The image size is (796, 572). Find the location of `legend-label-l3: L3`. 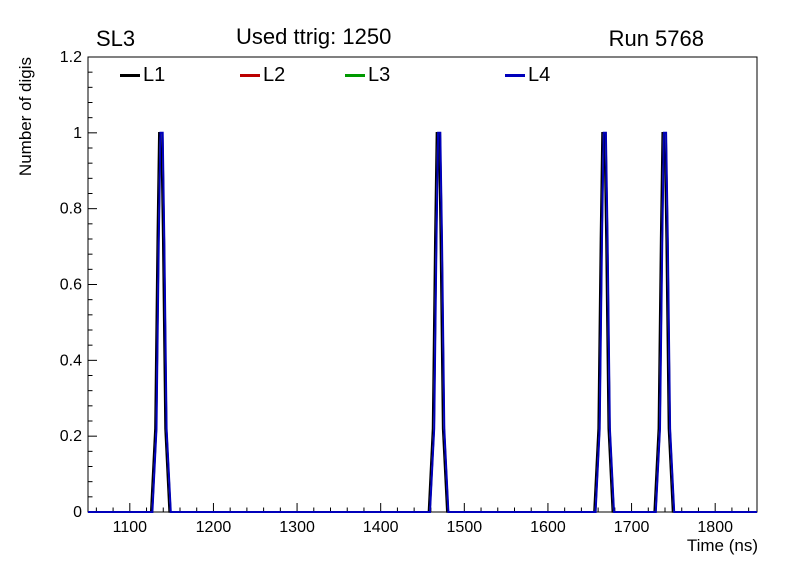

legend-label-l3: L3 is located at coordinates (379, 74).